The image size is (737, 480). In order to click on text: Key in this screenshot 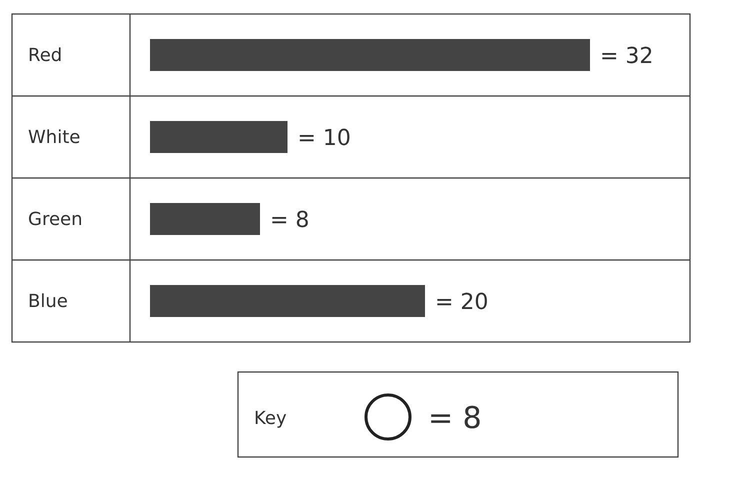, I will do `click(270, 418)`.